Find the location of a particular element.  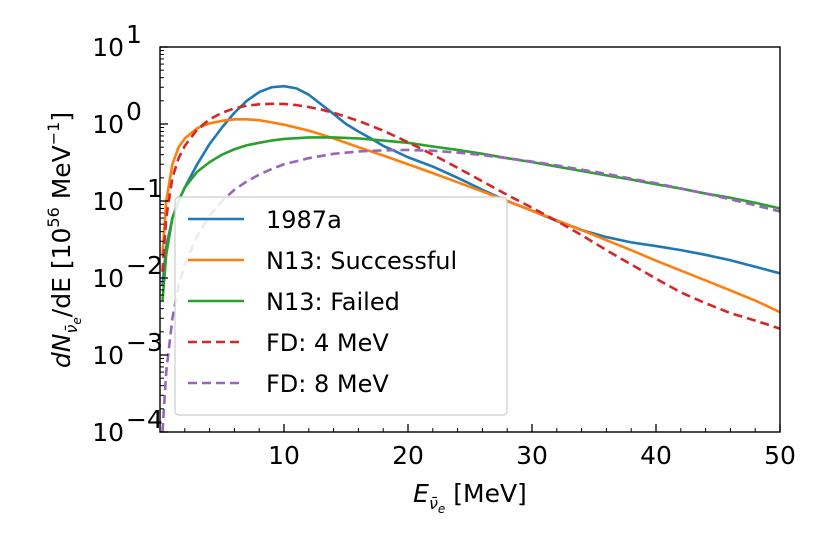

y-label-unit: MeV is located at coordinates (61, 176).